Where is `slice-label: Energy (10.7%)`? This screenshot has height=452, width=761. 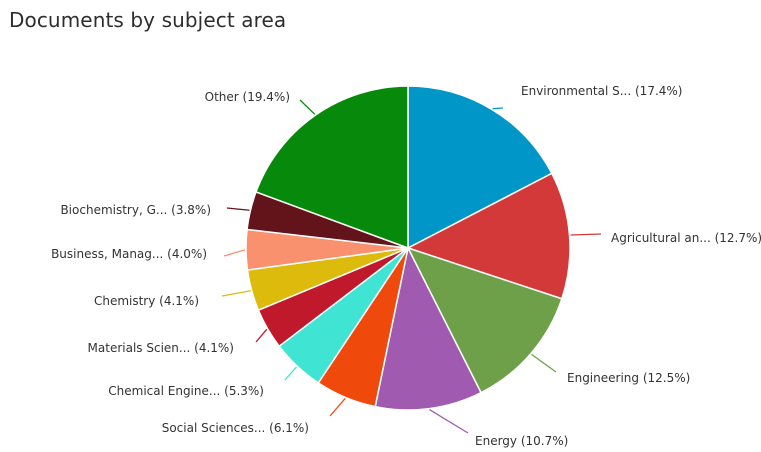
slice-label: Energy (10.7%) is located at coordinates (521, 441).